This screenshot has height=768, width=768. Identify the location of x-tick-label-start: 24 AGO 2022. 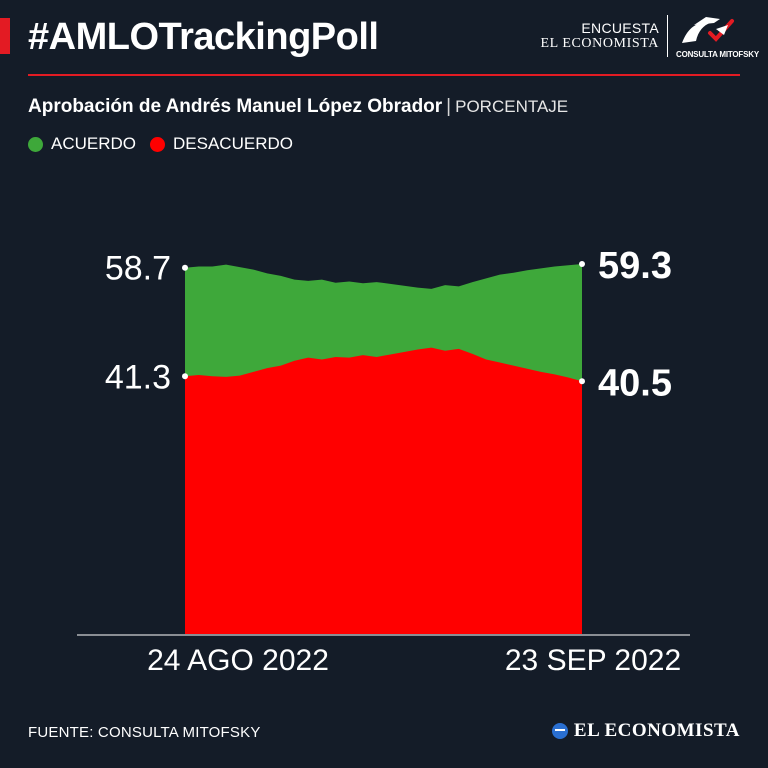
(238, 660).